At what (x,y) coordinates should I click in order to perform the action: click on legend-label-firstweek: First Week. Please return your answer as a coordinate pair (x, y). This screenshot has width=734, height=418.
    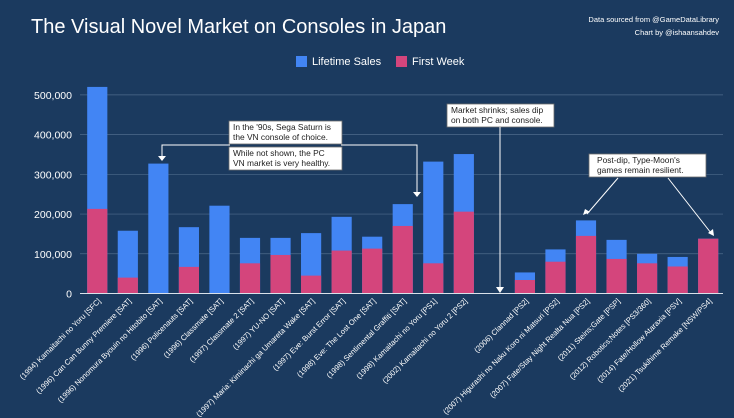
    Looking at the image, I should click on (438, 62).